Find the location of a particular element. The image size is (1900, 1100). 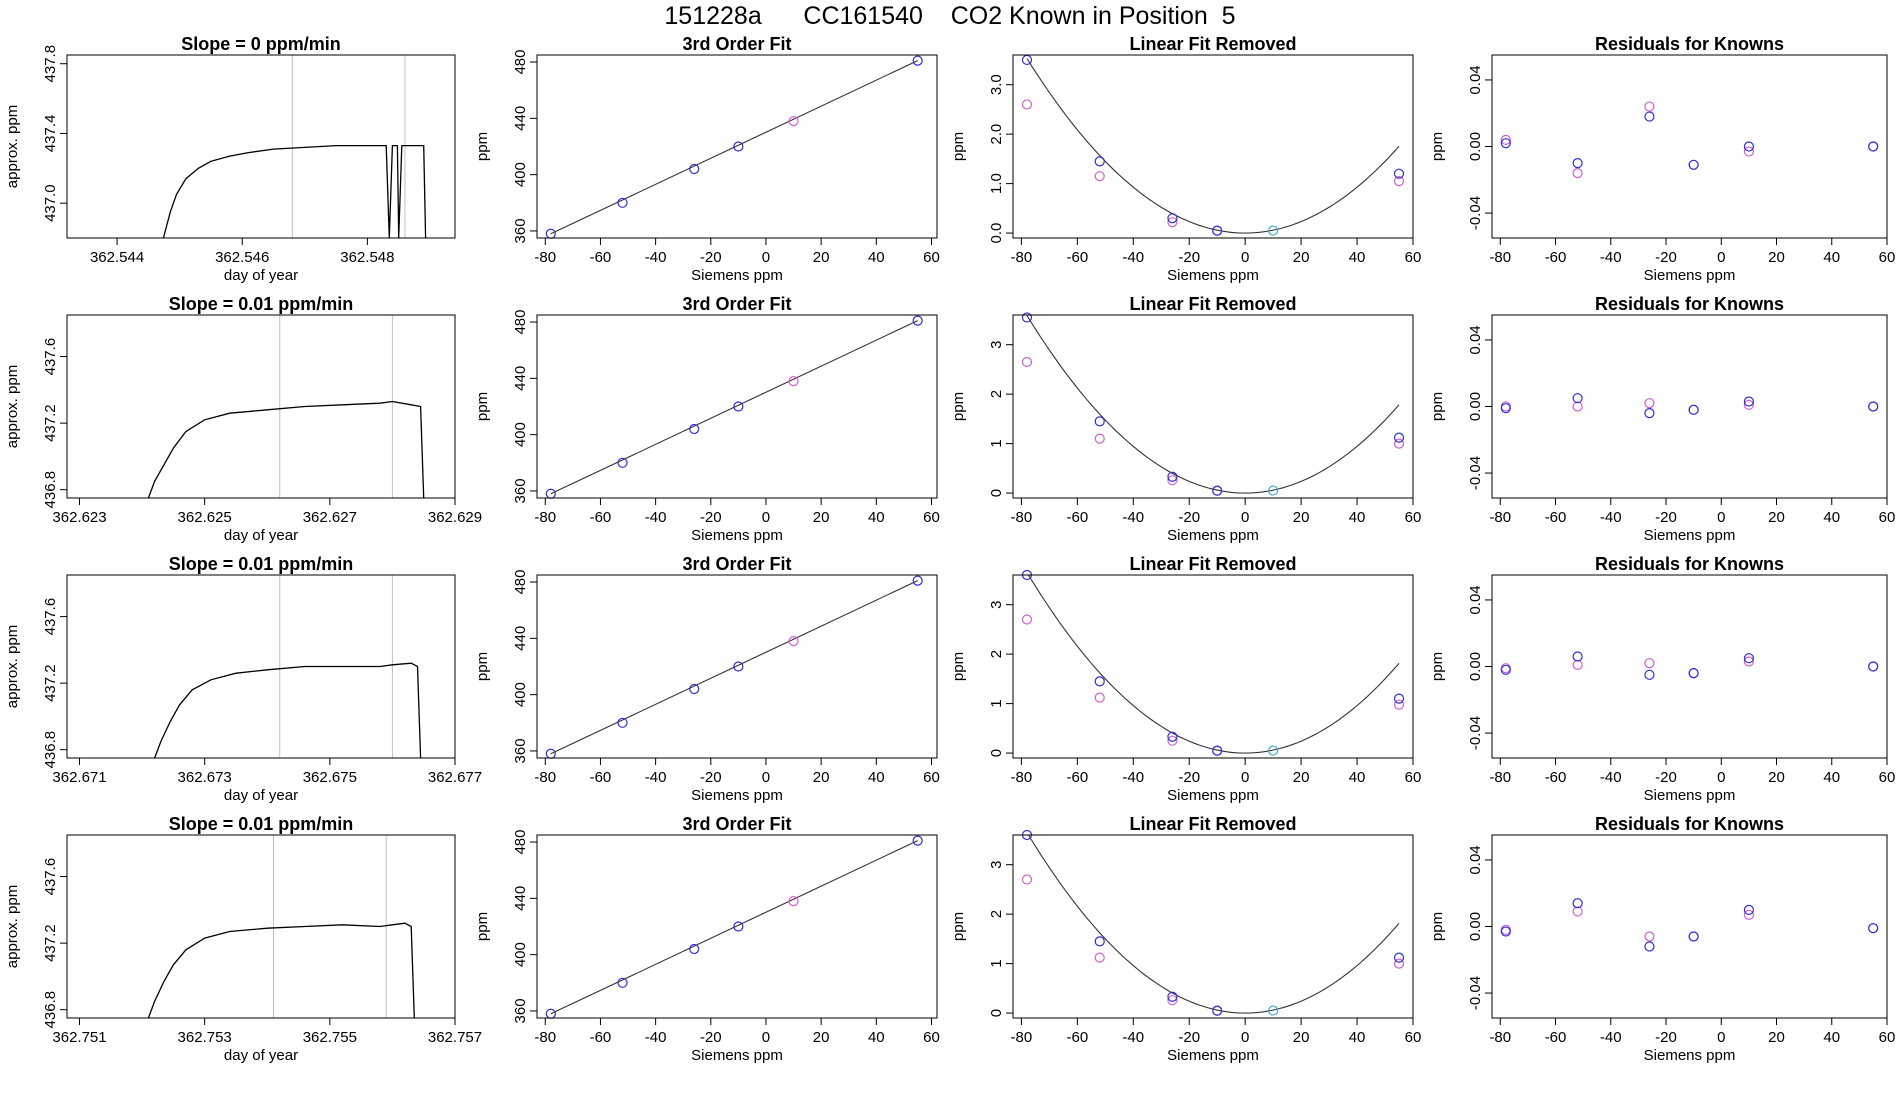

fit-curve is located at coordinates (1213, 404).